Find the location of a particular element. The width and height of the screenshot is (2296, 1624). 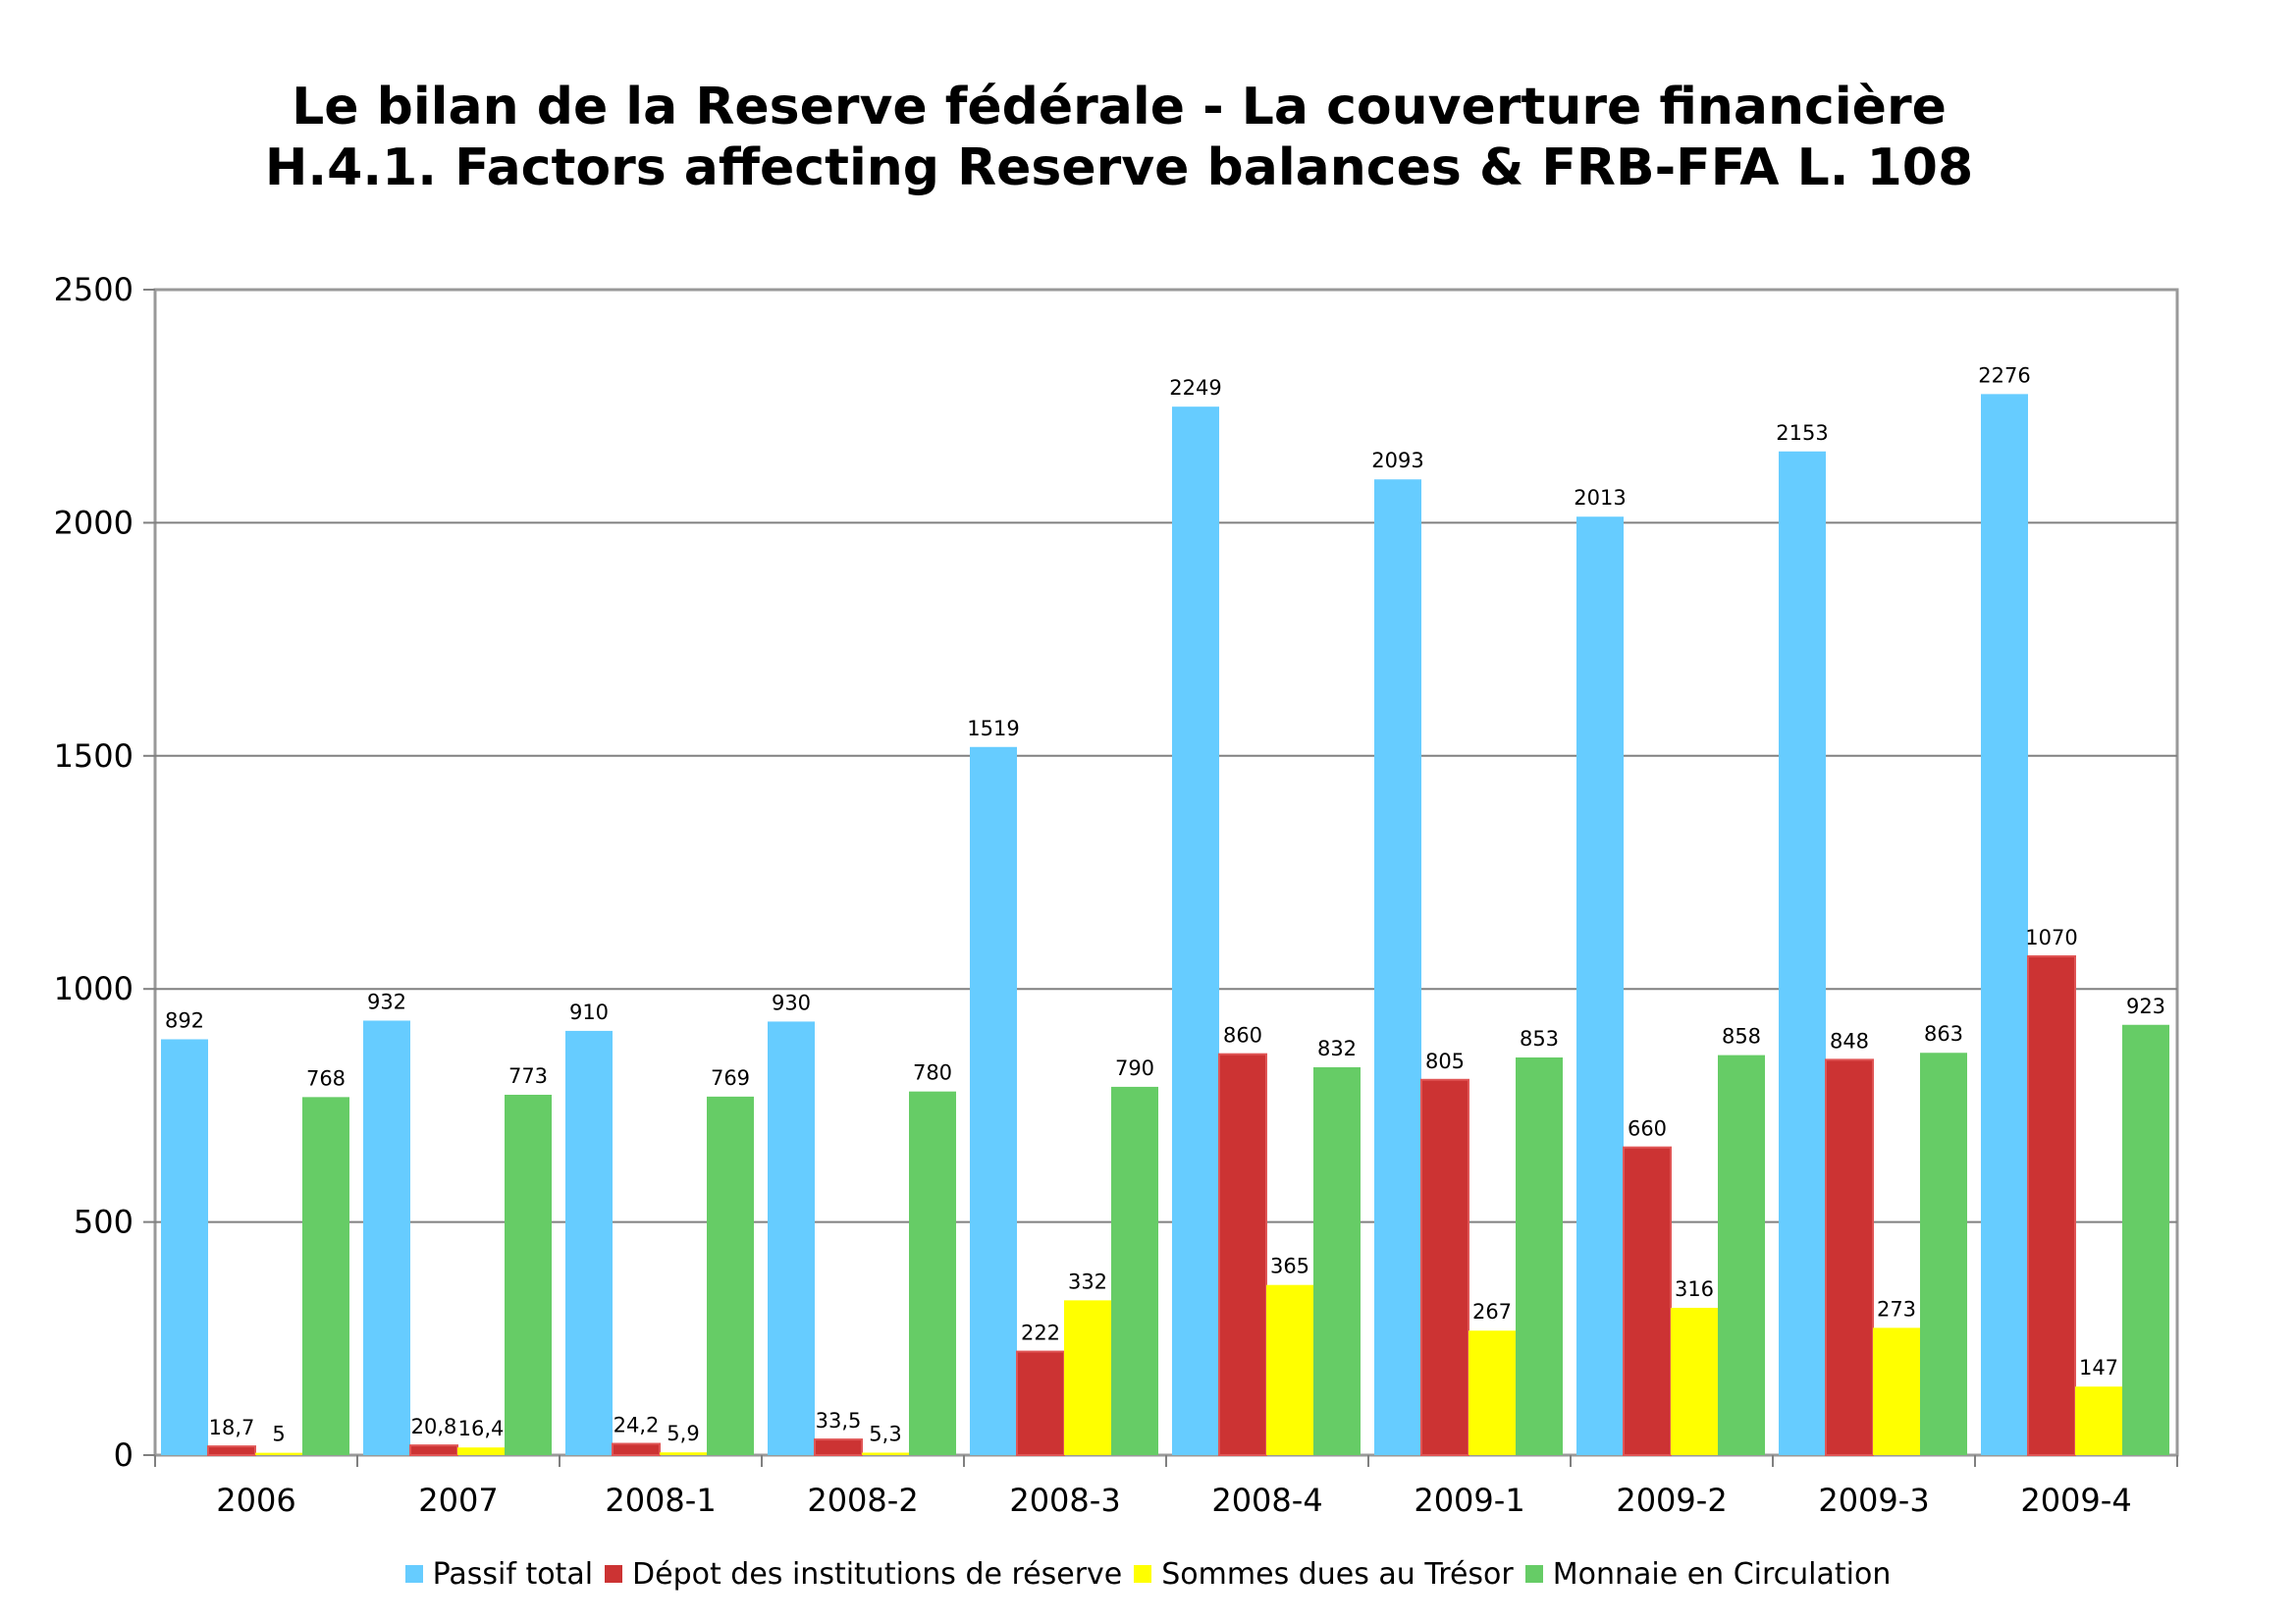

y-tick-label: 500 is located at coordinates (103, 1222).